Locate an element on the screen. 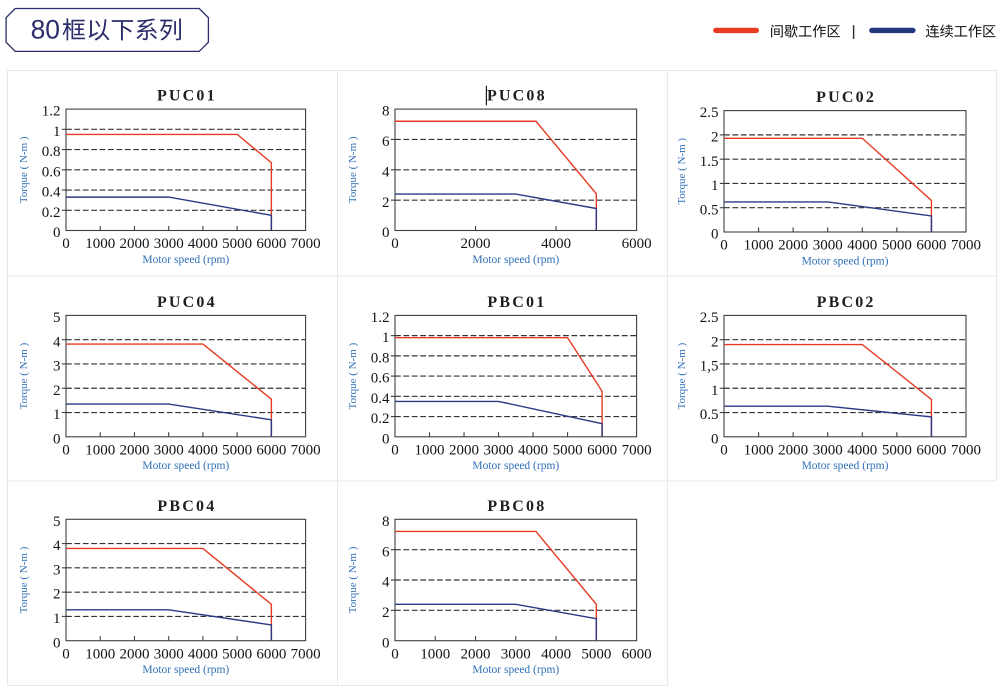  svg-text: PUC01 is located at coordinates (187, 96).